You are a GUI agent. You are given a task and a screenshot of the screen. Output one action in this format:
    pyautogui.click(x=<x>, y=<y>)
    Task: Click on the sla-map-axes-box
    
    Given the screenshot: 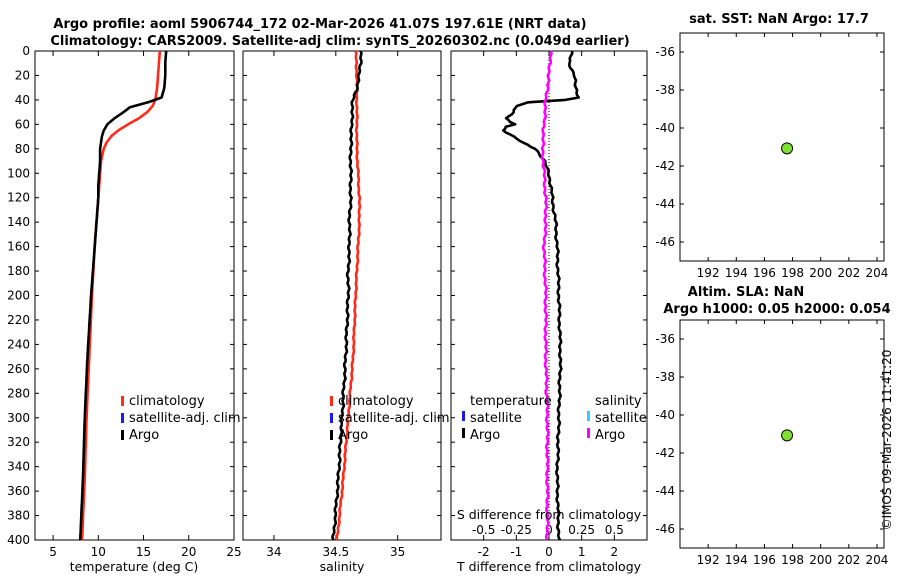 What is the action you would take?
    pyautogui.click(x=782, y=434)
    